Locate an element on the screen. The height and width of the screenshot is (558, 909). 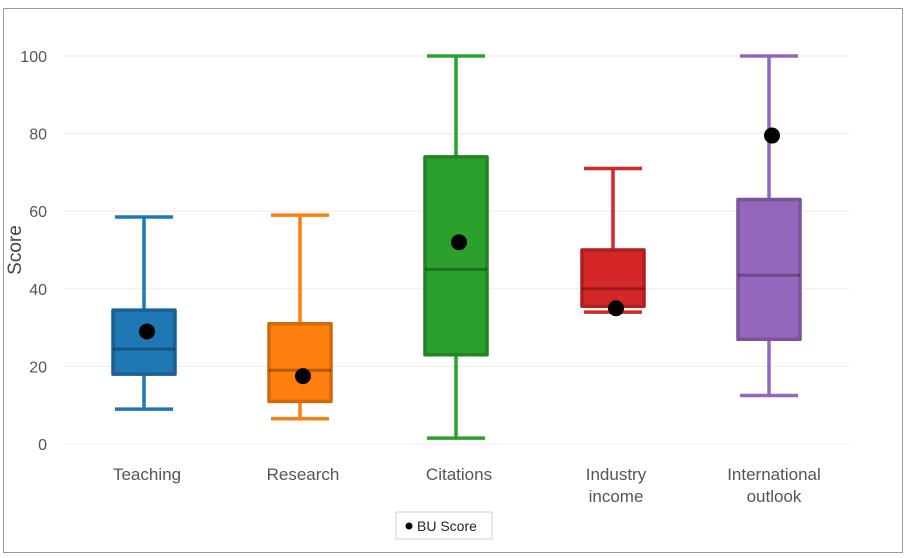
legend: BU Score is located at coordinates (444, 525).